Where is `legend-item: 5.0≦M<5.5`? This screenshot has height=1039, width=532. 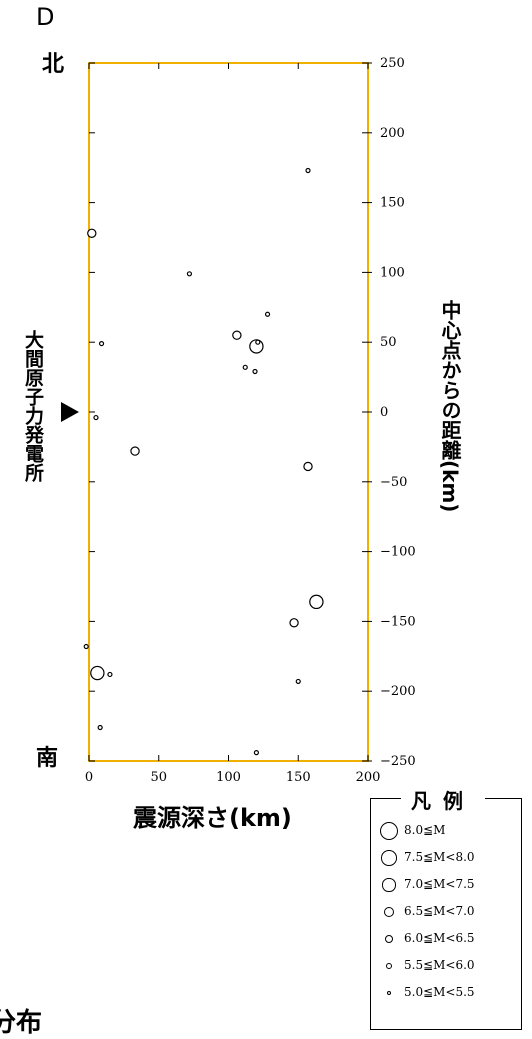
legend-item: 5.0≦M<5.5 is located at coordinates (446, 994).